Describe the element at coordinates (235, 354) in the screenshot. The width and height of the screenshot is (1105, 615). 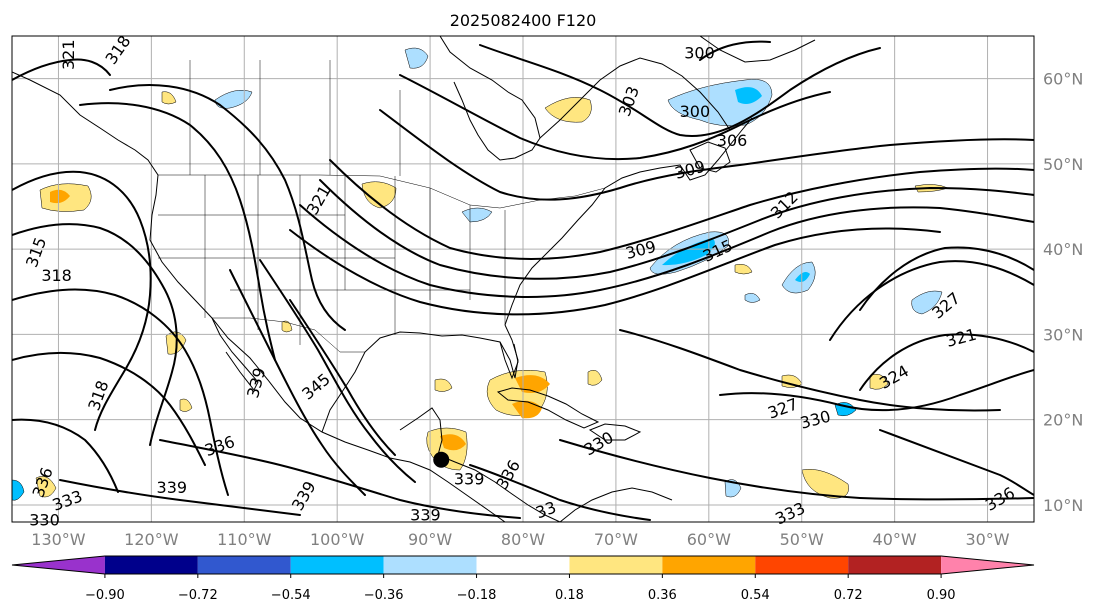
I see `coastline-baja` at that location.